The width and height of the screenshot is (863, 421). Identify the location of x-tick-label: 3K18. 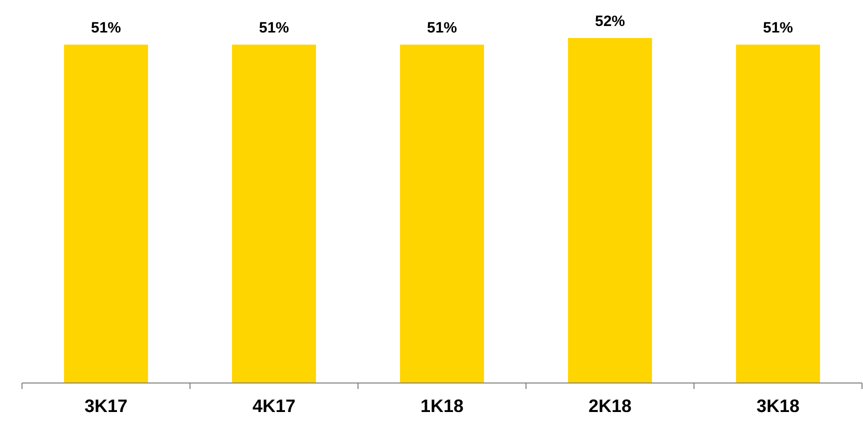
(778, 406).